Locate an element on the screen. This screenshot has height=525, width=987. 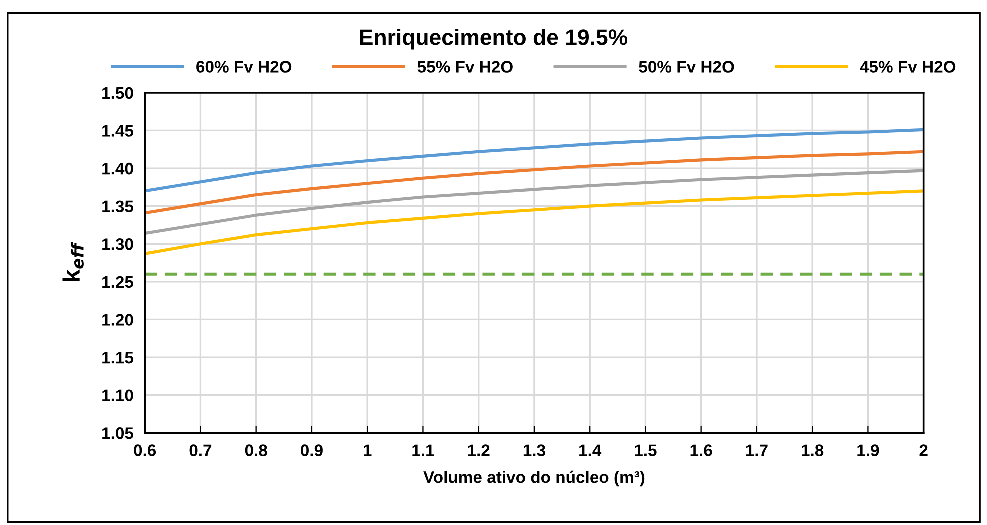
x-tick-label: 1.4 is located at coordinates (591, 450).